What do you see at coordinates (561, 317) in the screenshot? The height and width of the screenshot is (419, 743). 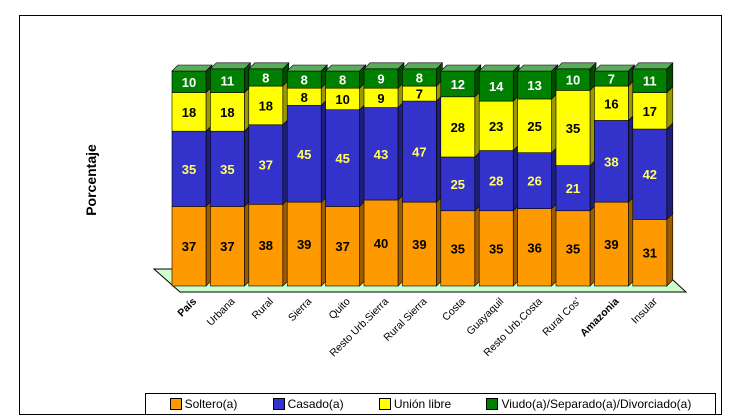 I see `category-tick-label: Rural Cos'` at bounding box center [561, 317].